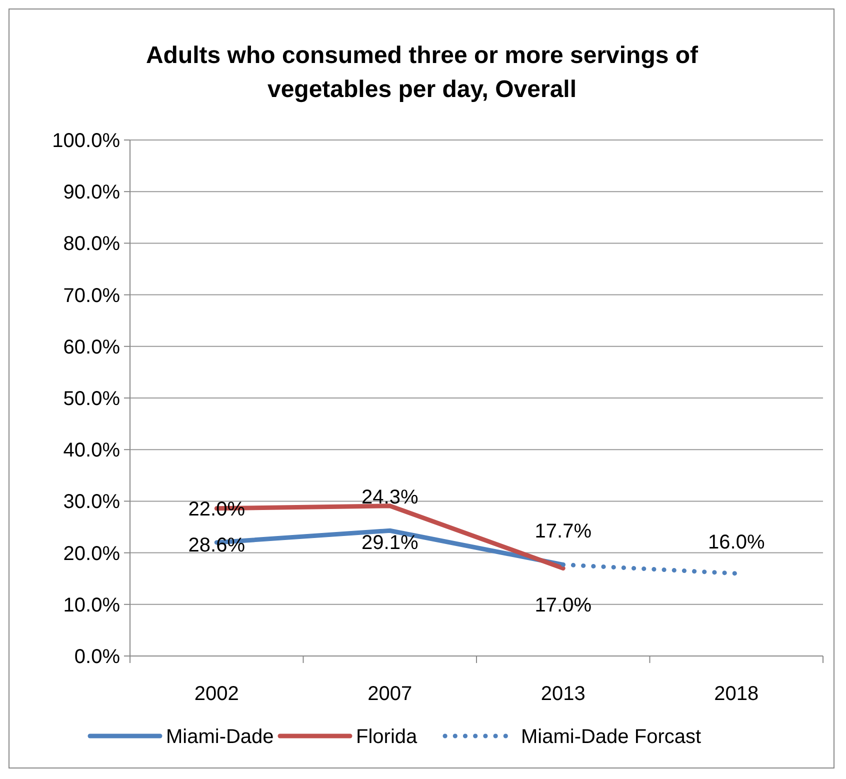 This screenshot has height=779, width=846. Describe the element at coordinates (563, 531) in the screenshot. I see `data-label: 17.7%` at that location.